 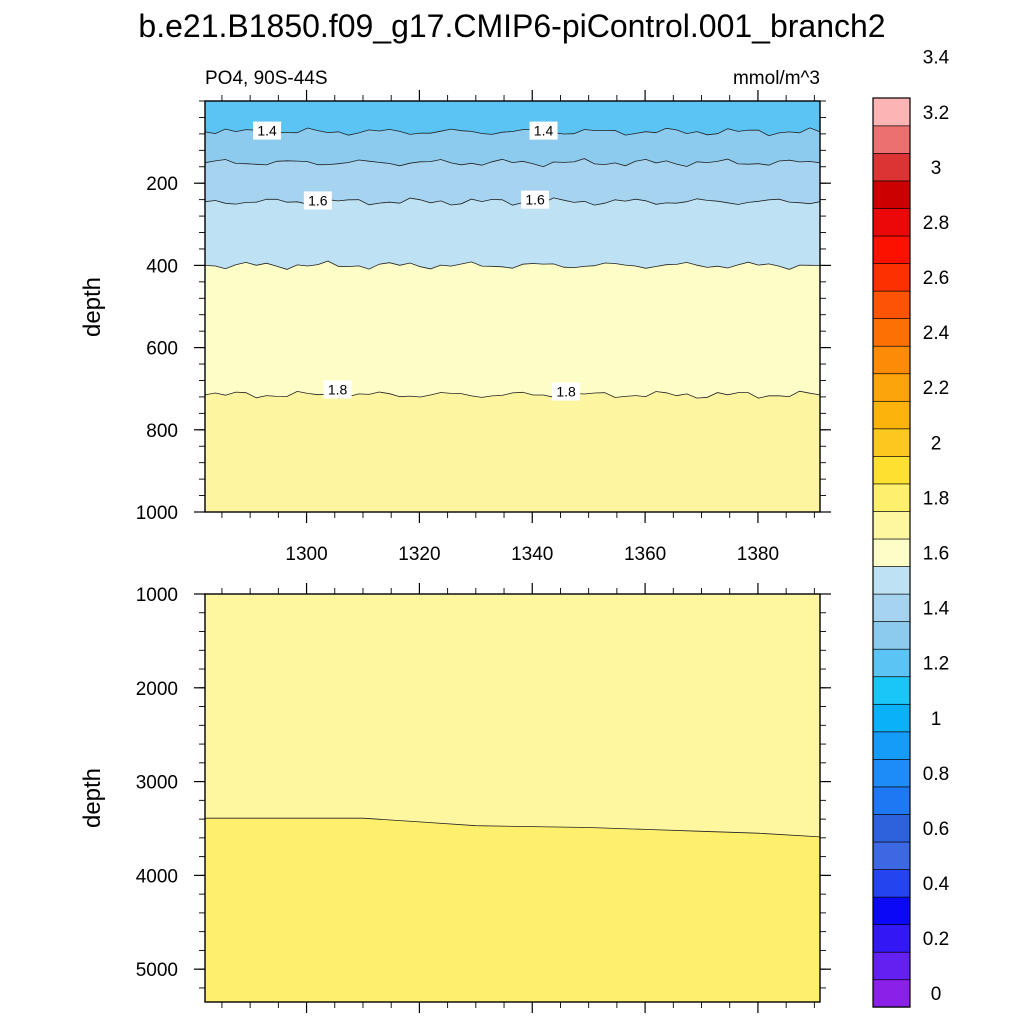 What do you see at coordinates (936, 388) in the screenshot?
I see `colorbar-label-11: 2.2` at bounding box center [936, 388].